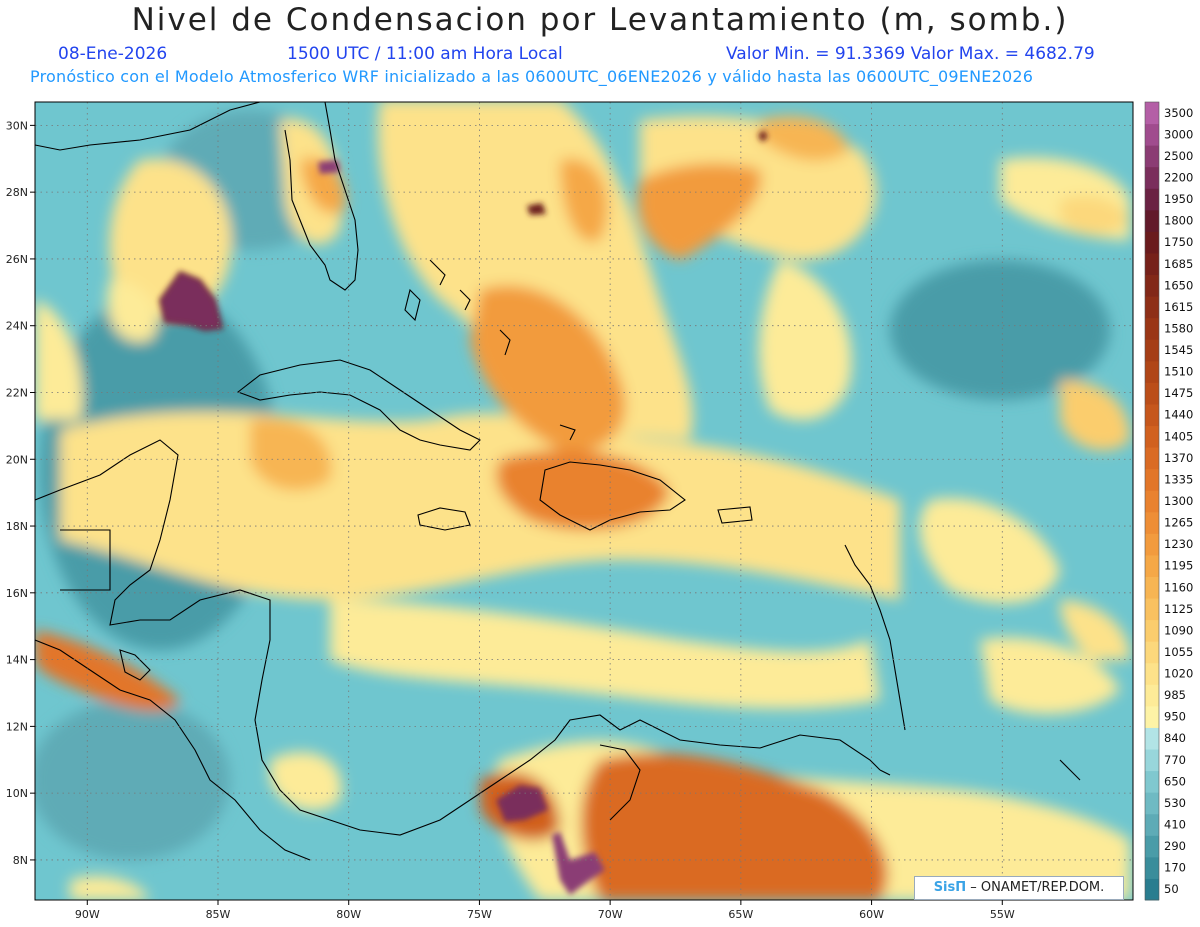 Image resolution: width=1200 pixels, height=927 pixels. What do you see at coordinates (1178, 393) in the screenshot?
I see `colorbar-label: 1475` at bounding box center [1178, 393].